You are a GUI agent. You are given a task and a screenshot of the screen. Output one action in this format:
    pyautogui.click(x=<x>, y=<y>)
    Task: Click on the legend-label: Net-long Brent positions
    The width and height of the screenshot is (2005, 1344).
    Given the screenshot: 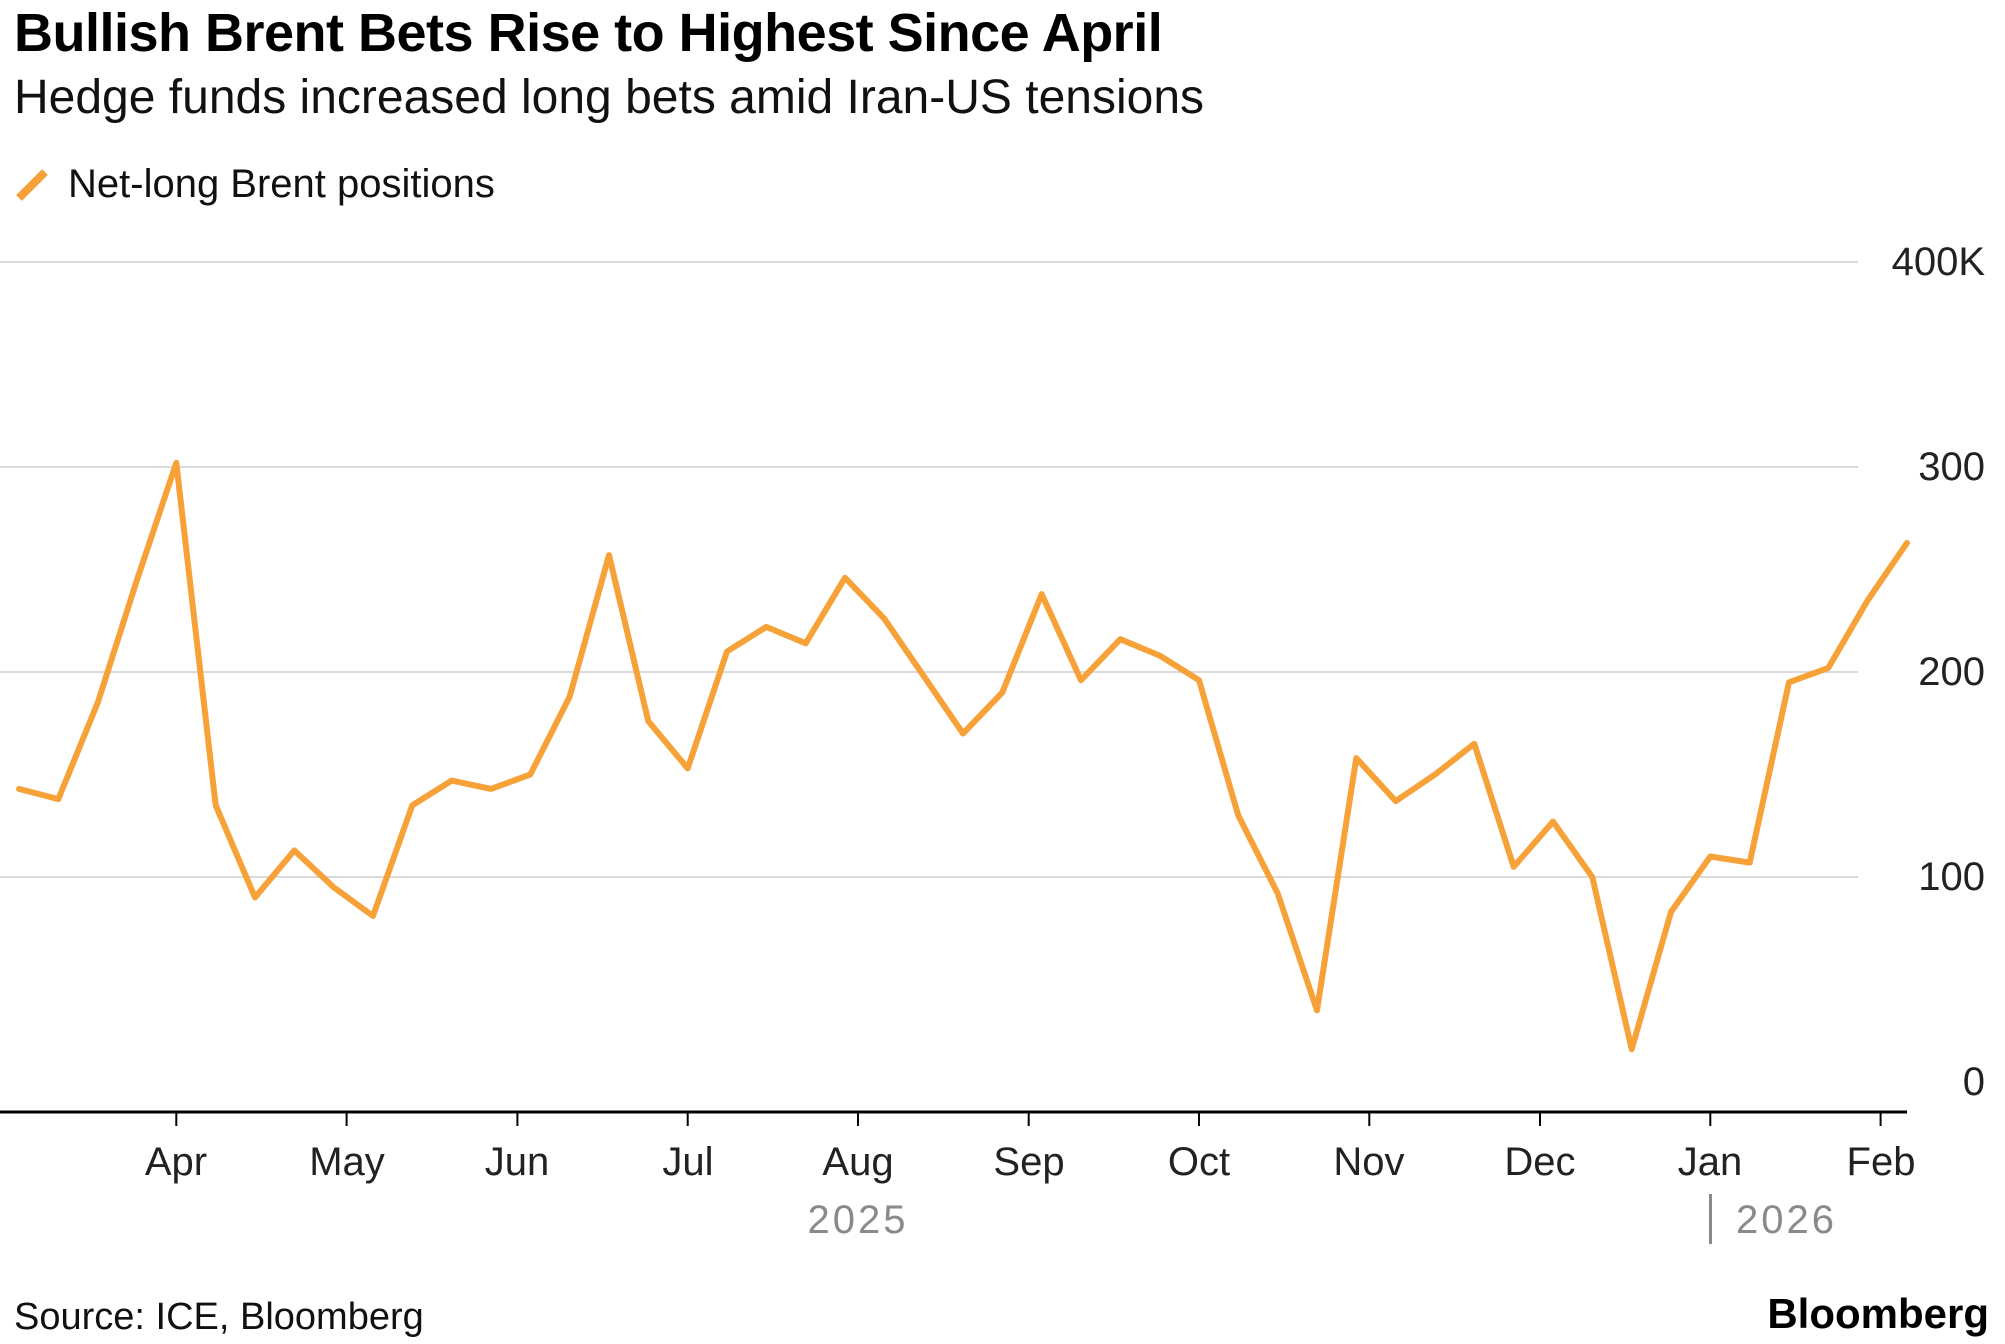 What is the action you would take?
    pyautogui.click(x=281, y=184)
    